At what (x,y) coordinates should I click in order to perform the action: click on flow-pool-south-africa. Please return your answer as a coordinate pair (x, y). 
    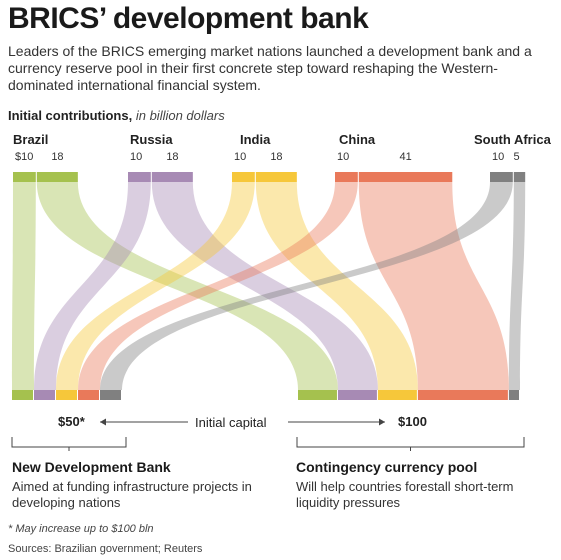
    Looking at the image, I should click on (517, 286).